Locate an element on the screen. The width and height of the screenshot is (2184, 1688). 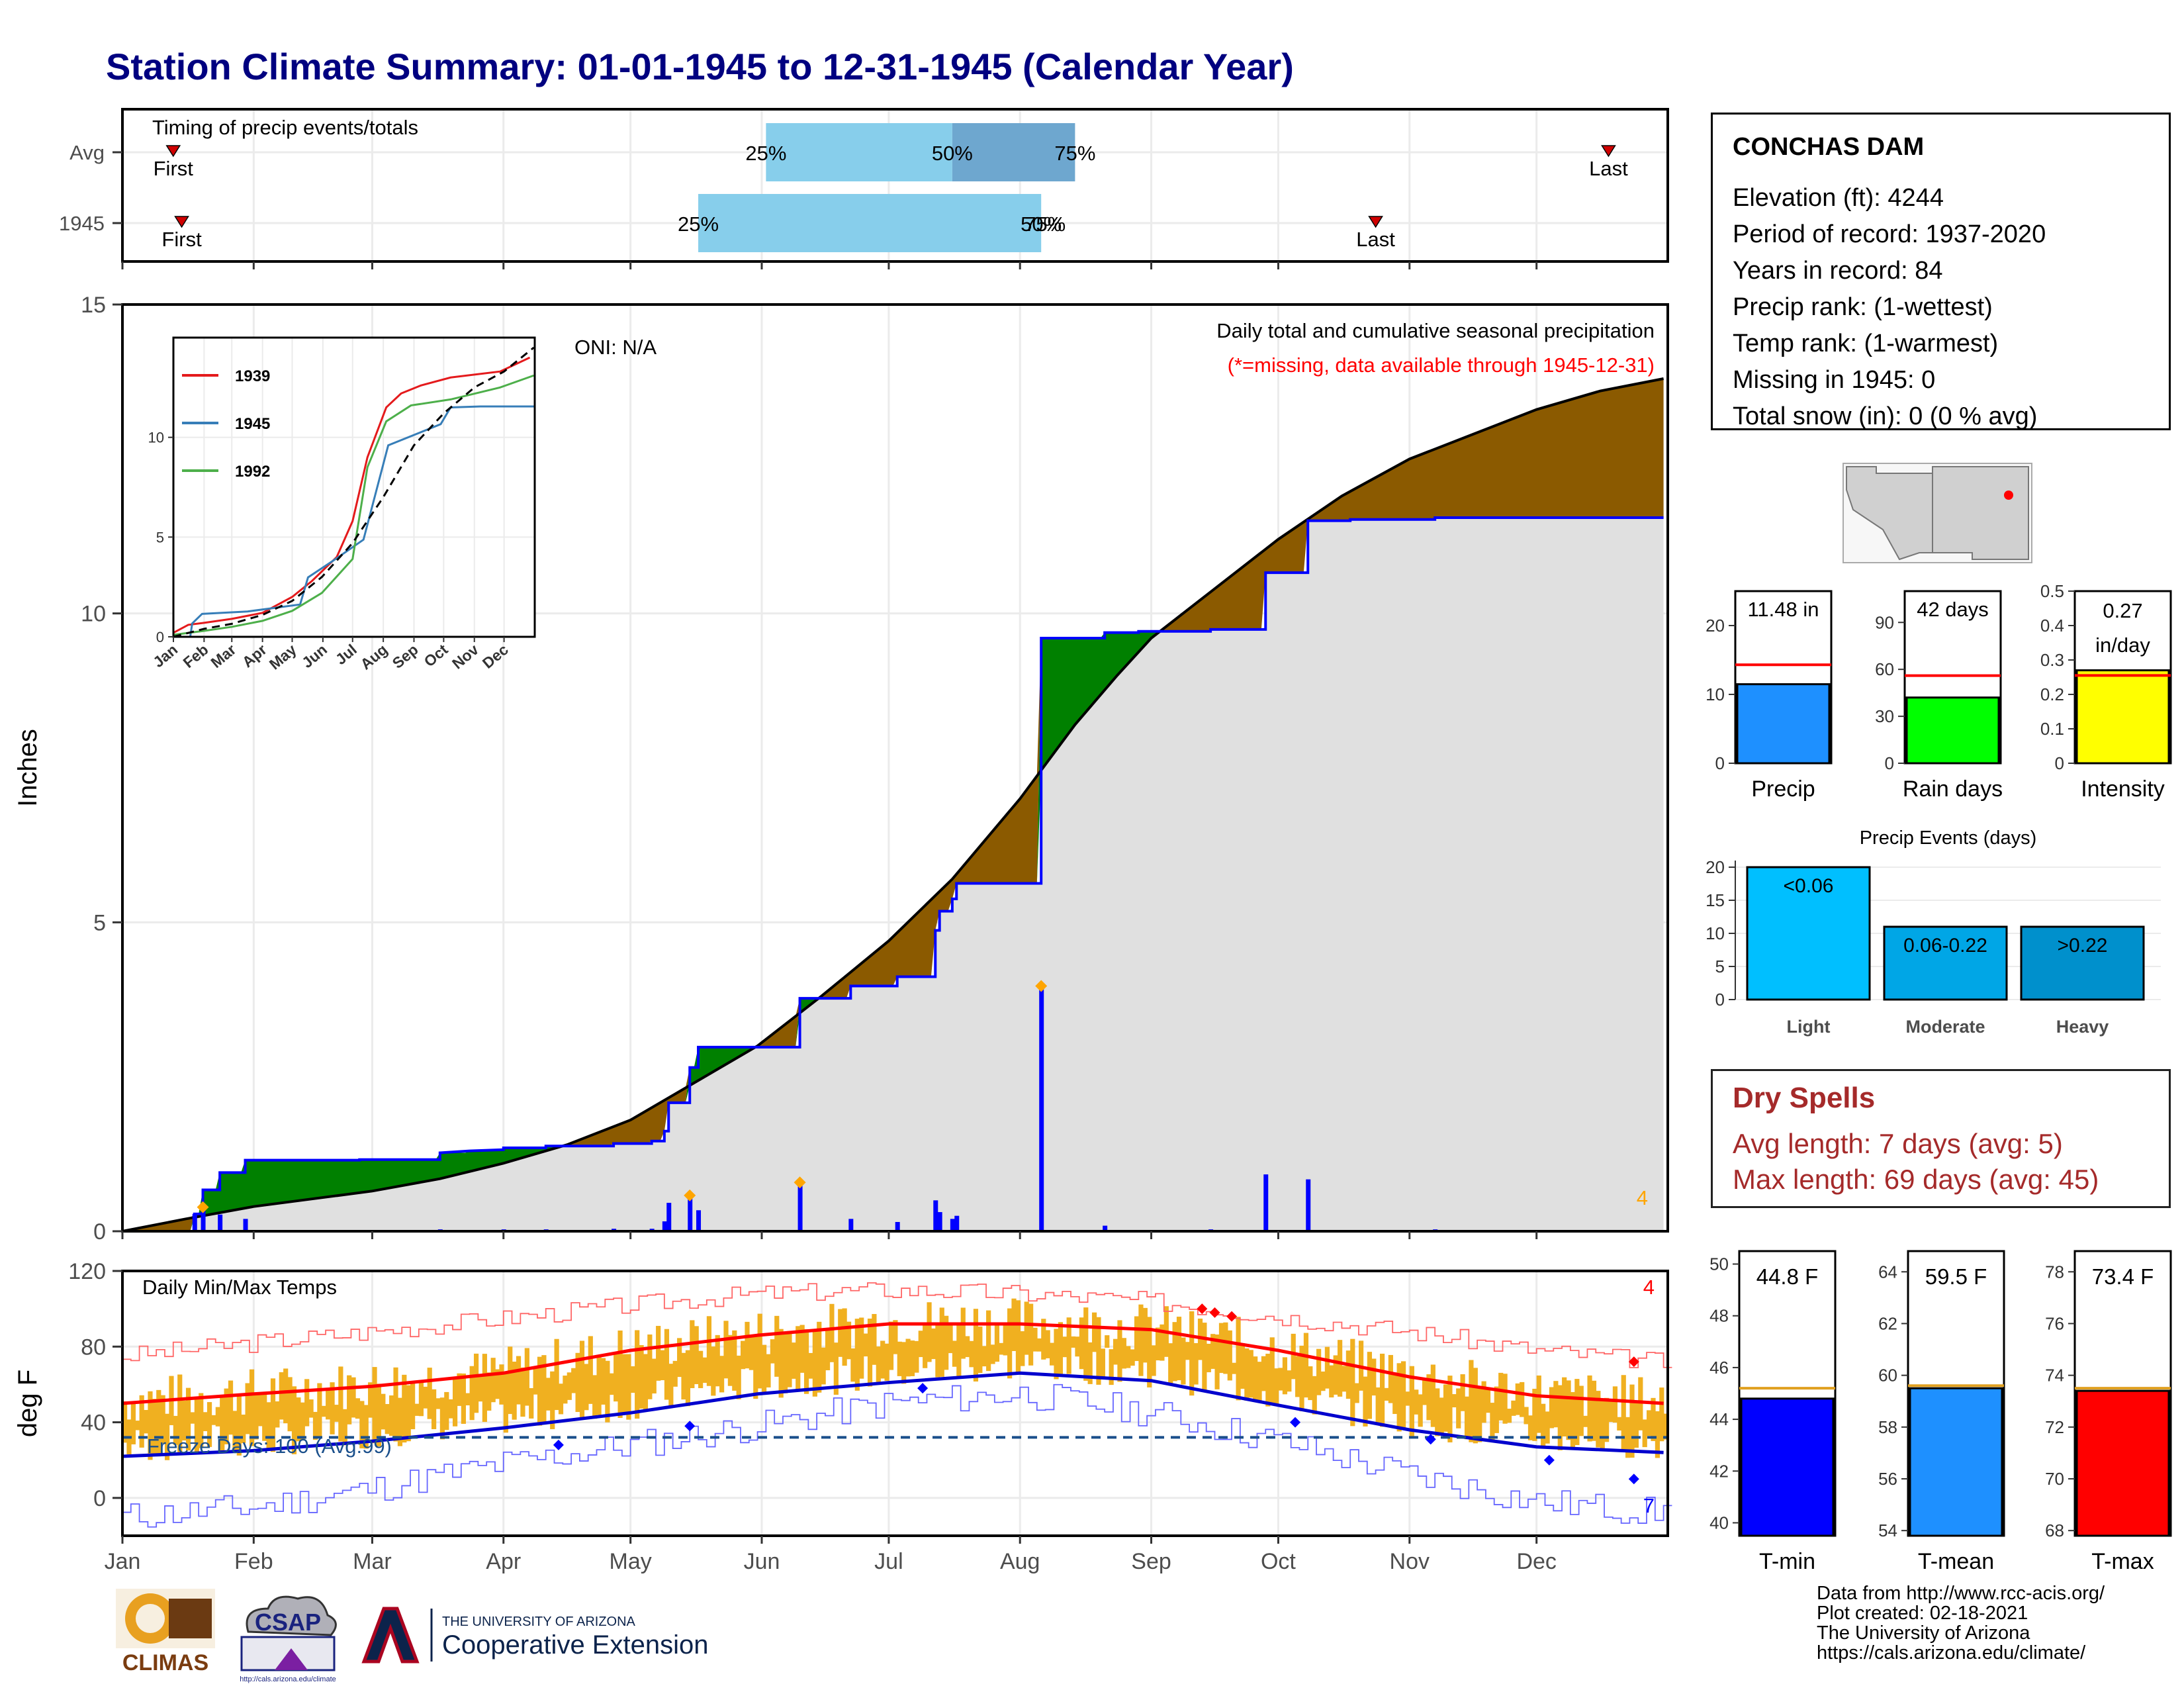
inset-ytick-label: 5 is located at coordinates (160, 537).